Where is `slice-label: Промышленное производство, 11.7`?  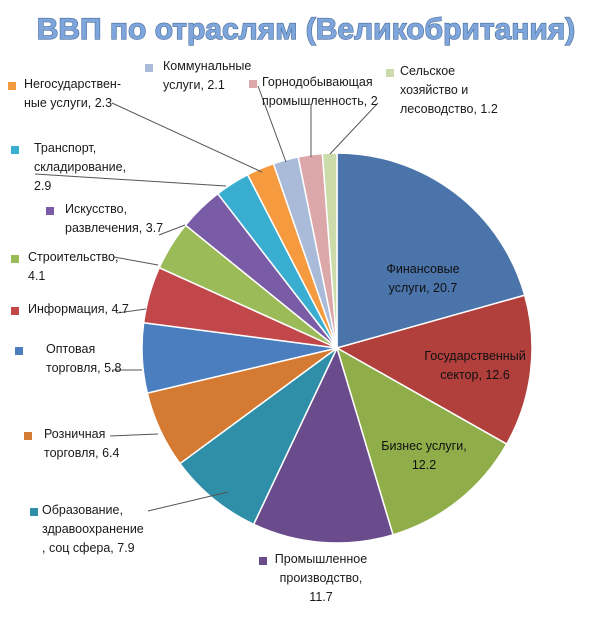
slice-label: Промышленное производство, 11.7 is located at coordinates (321, 578).